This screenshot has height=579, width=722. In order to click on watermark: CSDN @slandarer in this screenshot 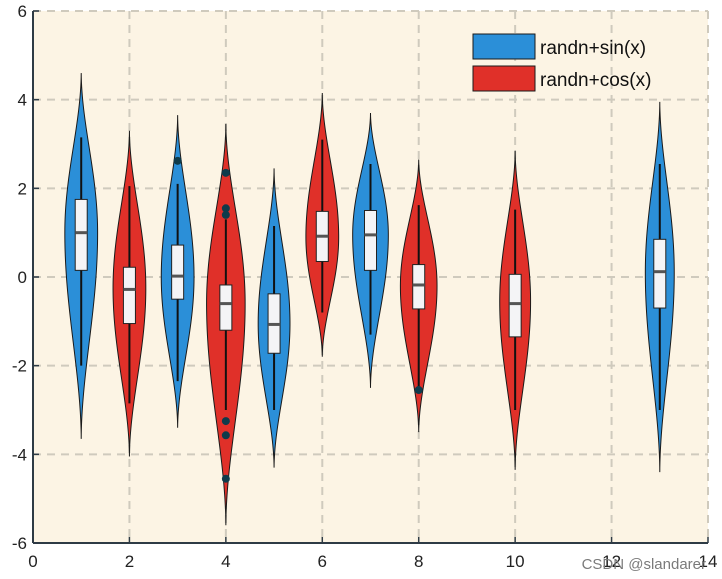, I will do `click(643, 564)`.